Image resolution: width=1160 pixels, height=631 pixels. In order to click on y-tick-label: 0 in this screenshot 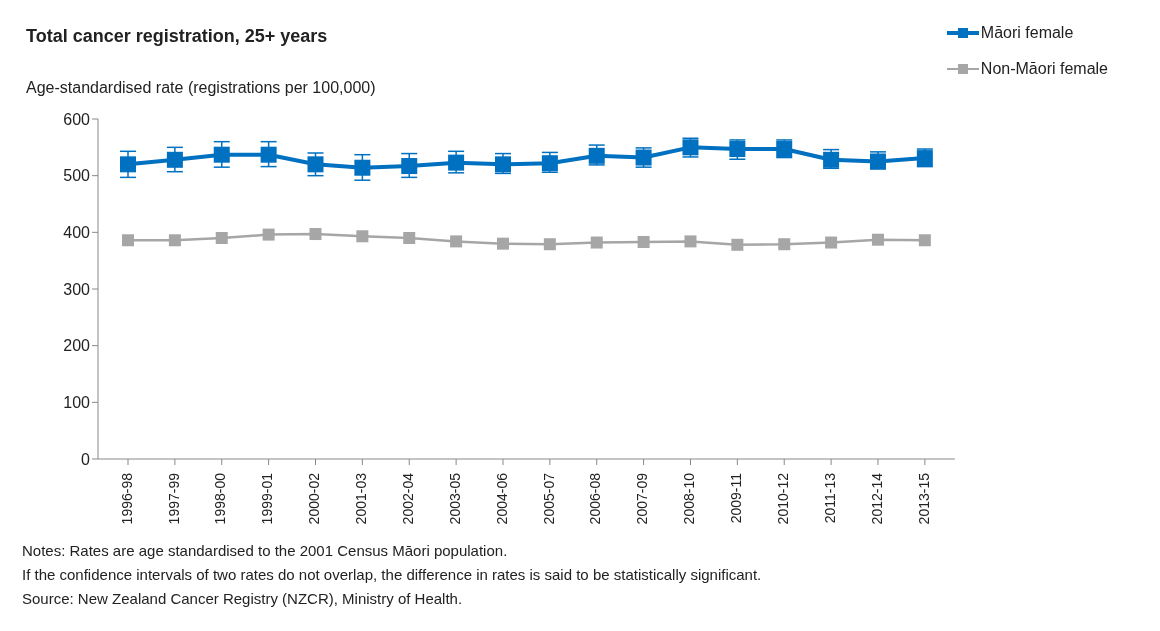, I will do `click(86, 459)`.